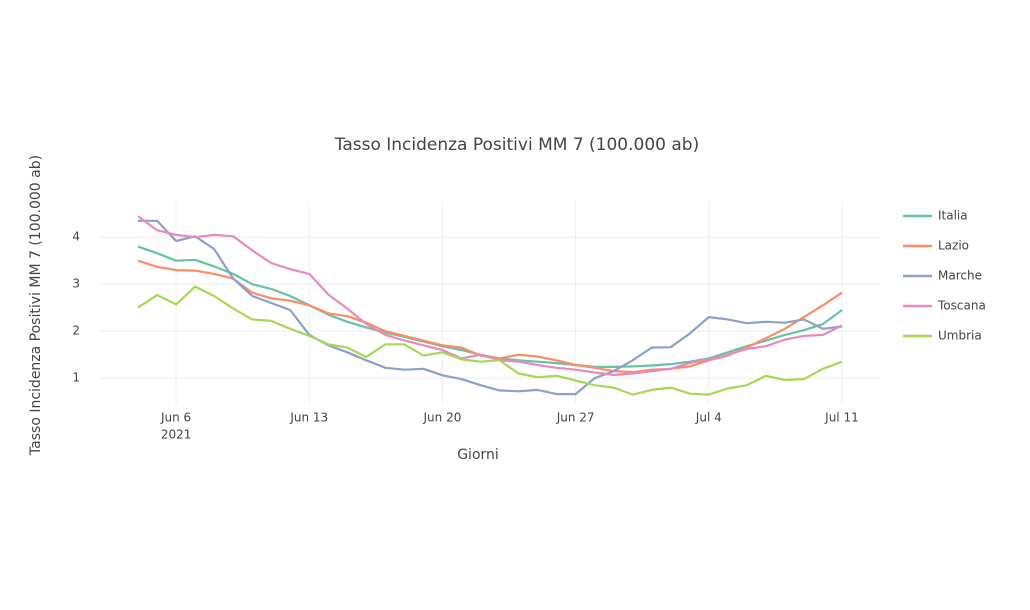  Describe the element at coordinates (176, 435) in the screenshot. I see `x-tick-year: 2021` at that location.